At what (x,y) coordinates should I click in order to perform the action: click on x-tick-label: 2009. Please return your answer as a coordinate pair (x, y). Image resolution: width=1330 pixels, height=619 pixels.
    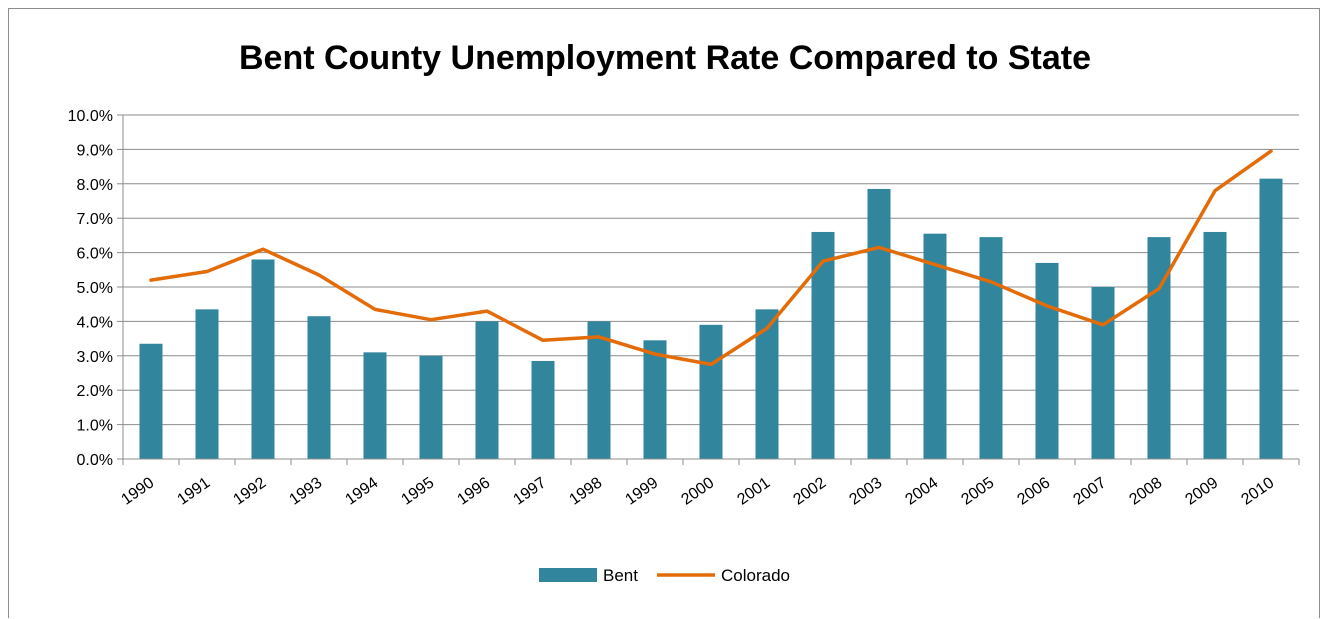
    Looking at the image, I should click on (1201, 491).